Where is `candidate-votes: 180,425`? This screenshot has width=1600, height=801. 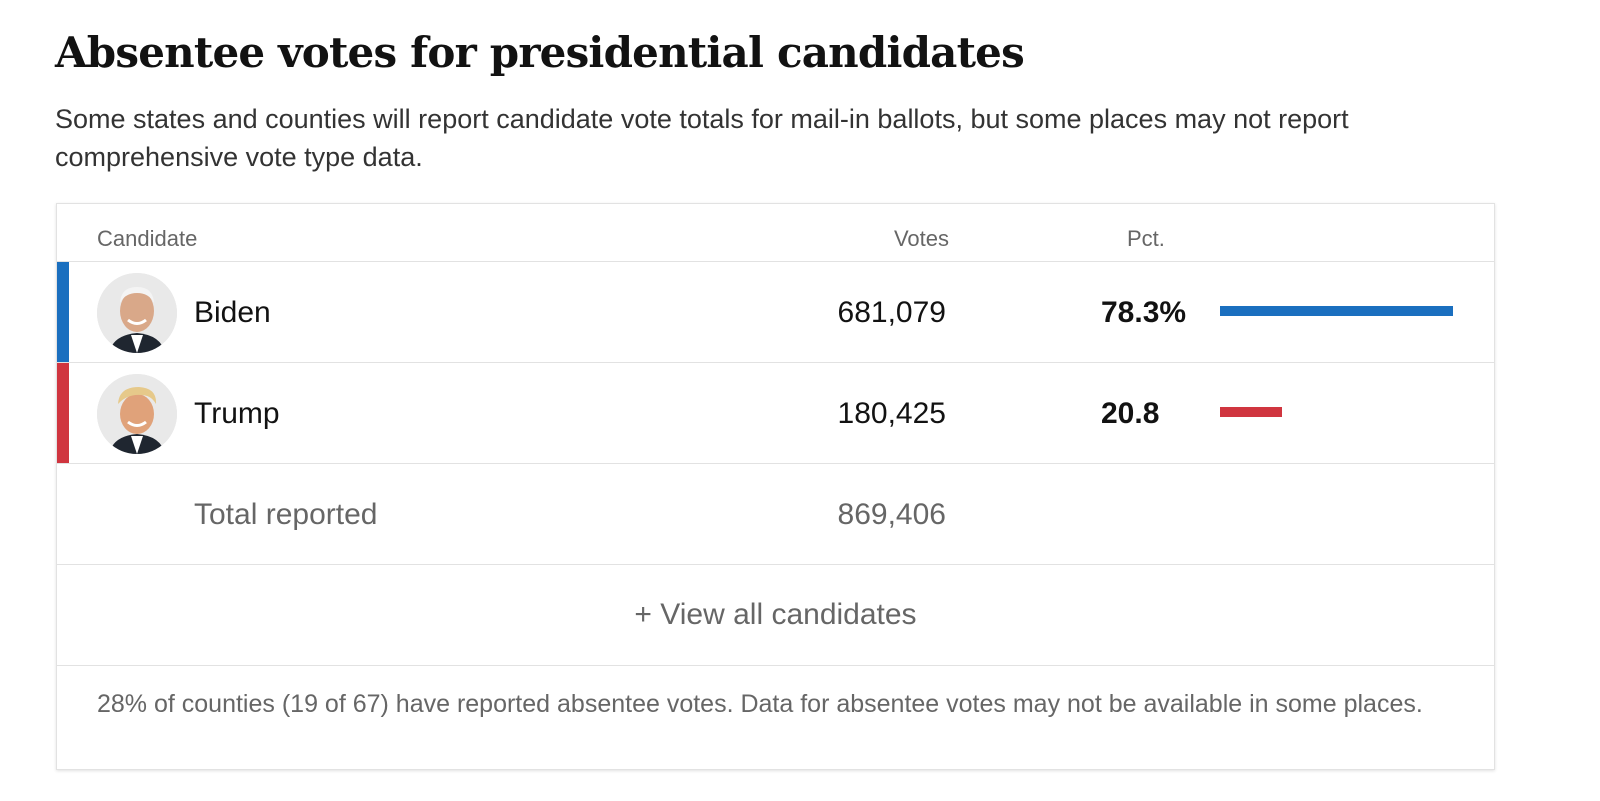 candidate-votes: 180,425 is located at coordinates (891, 413).